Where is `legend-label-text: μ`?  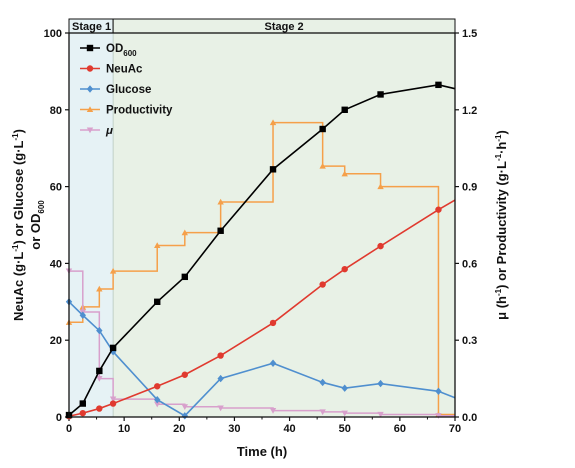 legend-label-text: μ is located at coordinates (109, 131).